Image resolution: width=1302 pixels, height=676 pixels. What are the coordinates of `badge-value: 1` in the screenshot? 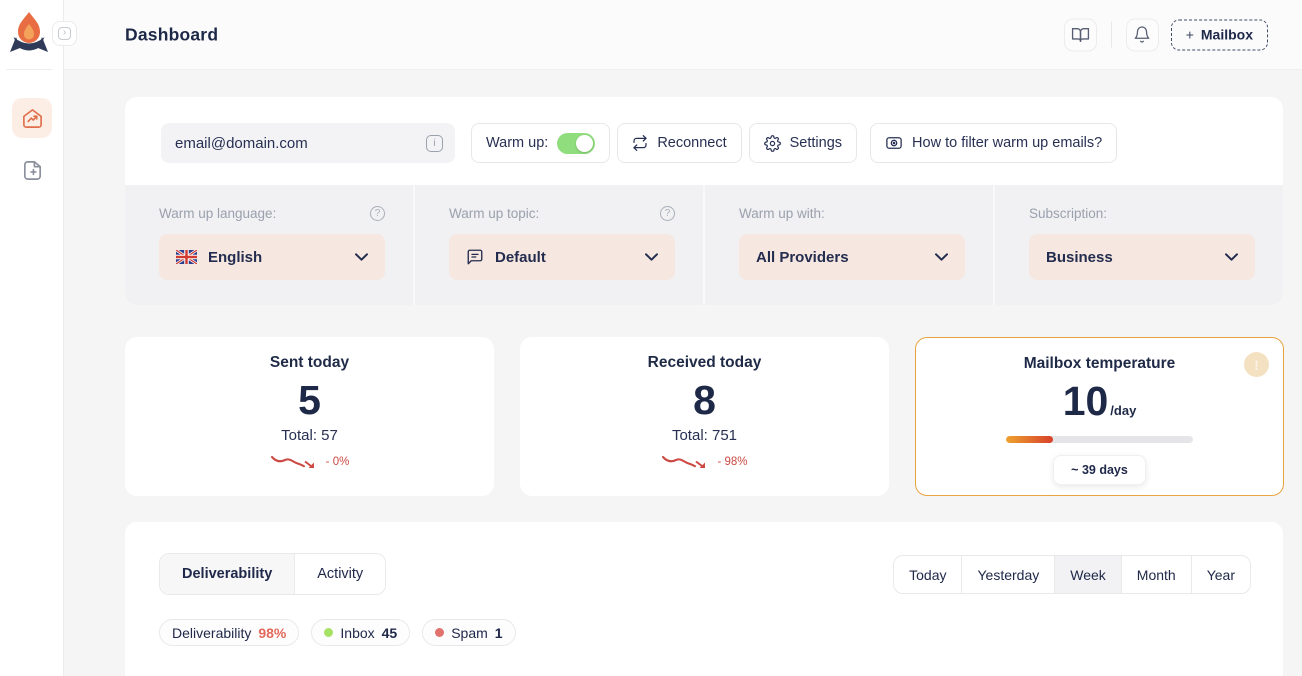 It's located at (498, 632).